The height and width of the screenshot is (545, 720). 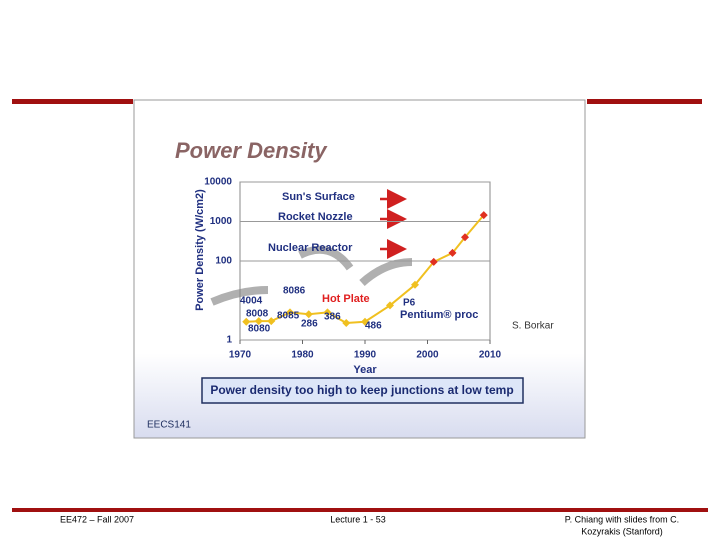 I want to click on y-tick-label: 1000, so click(x=221, y=221).